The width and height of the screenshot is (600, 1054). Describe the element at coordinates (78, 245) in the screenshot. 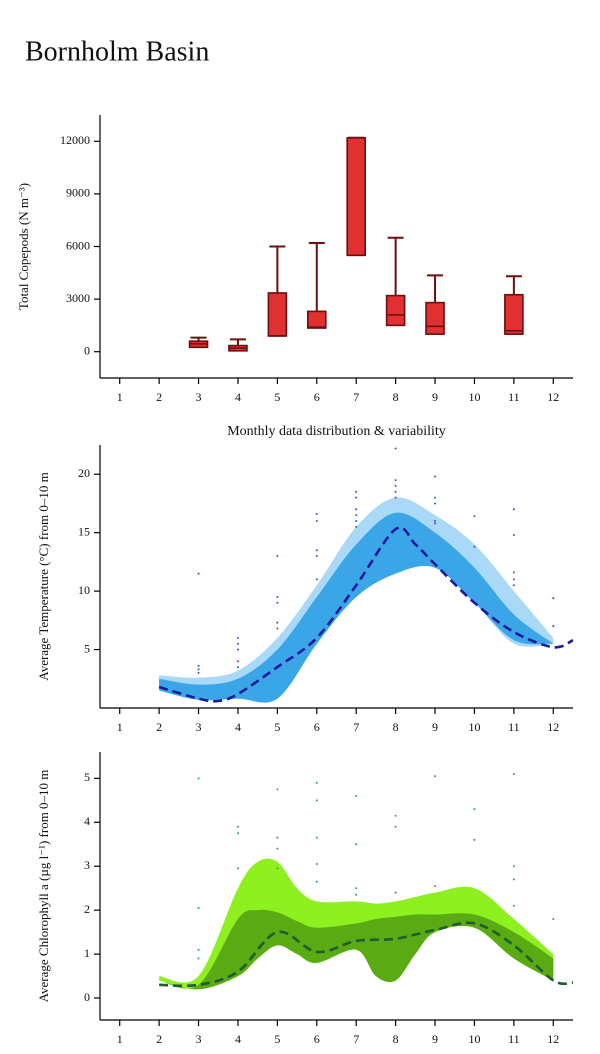

I see `y-tick-label: 6000` at that location.